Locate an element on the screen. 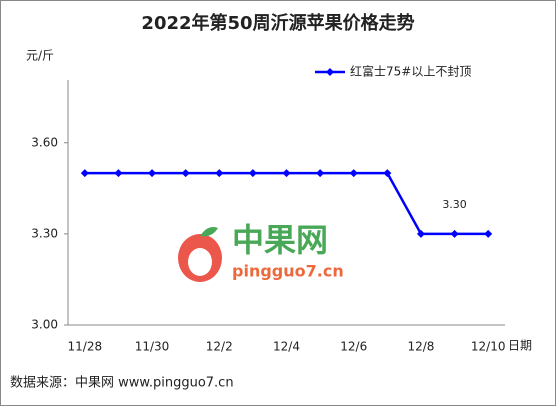 This screenshot has width=556, height=406. y-tick-label: 3.30 is located at coordinates (44, 233).